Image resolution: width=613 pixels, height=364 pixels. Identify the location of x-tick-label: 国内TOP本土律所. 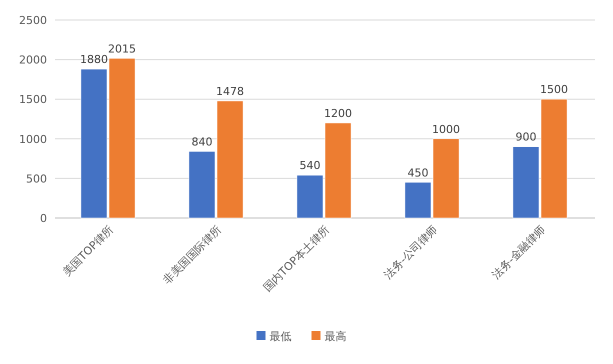
(296, 258).